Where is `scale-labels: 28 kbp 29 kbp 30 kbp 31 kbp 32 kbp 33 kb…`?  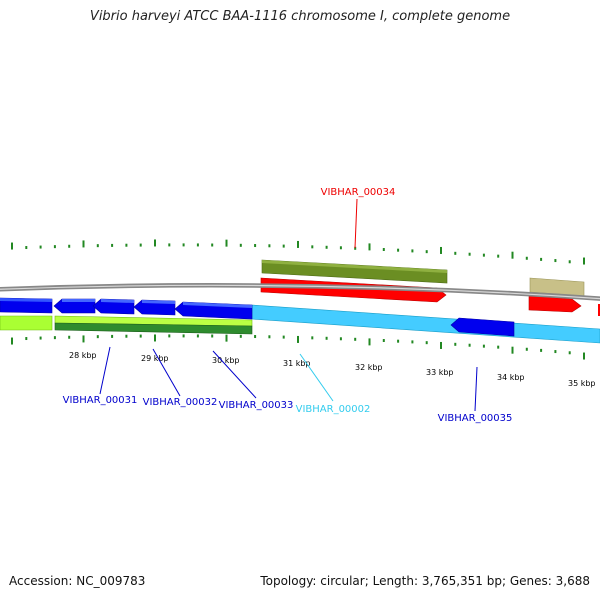 scale-labels: 28 kbp 29 kbp 30 kbp 31 kbp 32 kbp 33 kb… is located at coordinates (332, 369).